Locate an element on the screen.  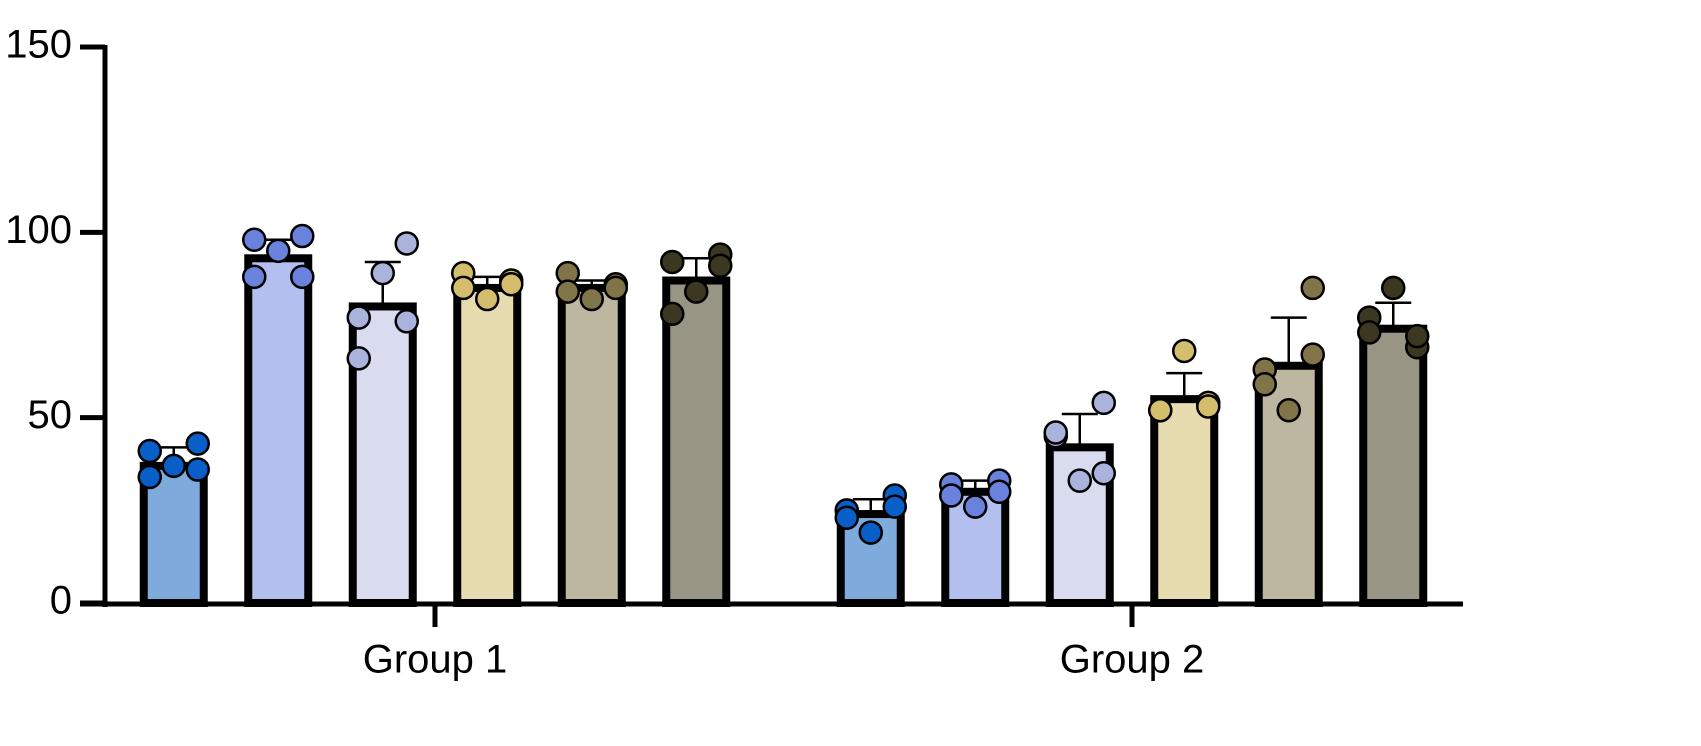
y-tick-label: 0 is located at coordinates (61, 601).